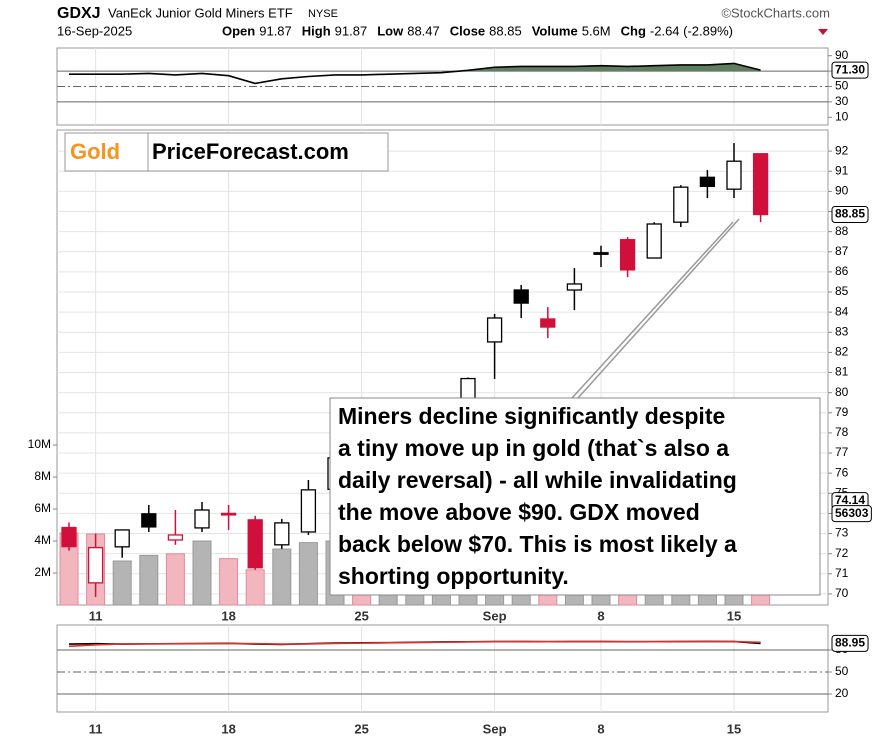 The image size is (875, 742). Describe the element at coordinates (842, 372) in the screenshot. I see `y-tick-label: 81` at that location.